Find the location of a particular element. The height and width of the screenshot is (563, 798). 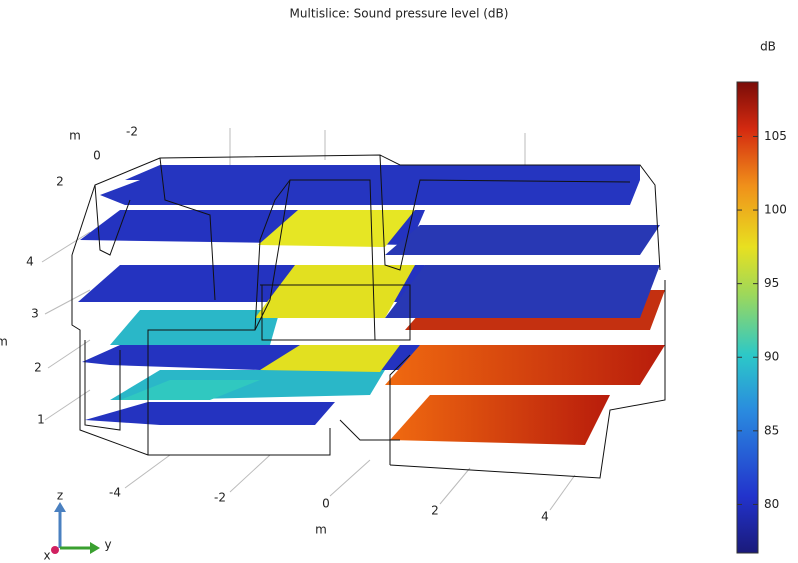

colorbar-tick-label: 95 is located at coordinates (771, 283).